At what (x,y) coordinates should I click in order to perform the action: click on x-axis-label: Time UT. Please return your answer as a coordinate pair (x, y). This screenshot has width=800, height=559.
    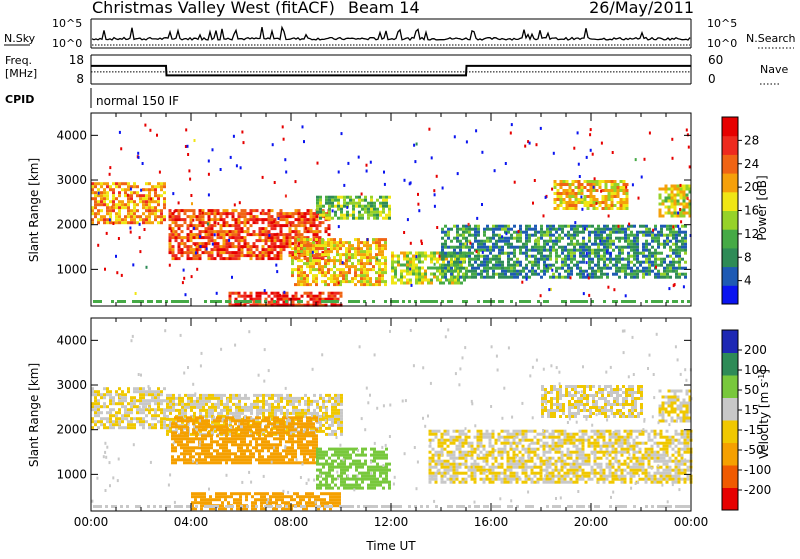
    Looking at the image, I should click on (390, 546).